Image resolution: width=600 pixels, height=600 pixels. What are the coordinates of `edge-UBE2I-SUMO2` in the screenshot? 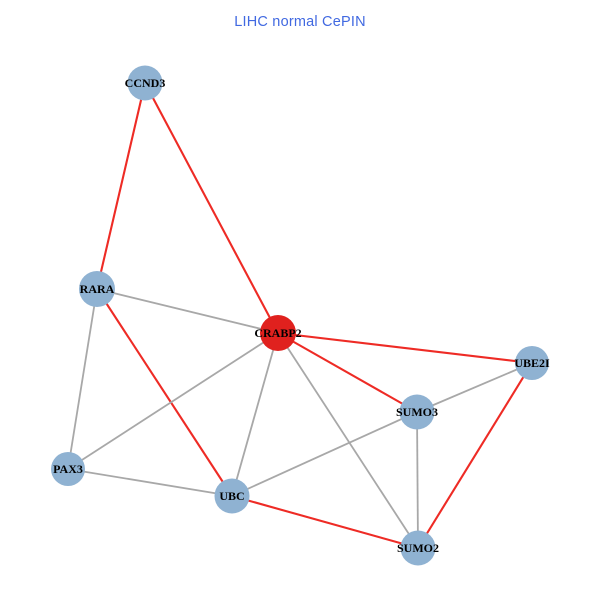 It's located at (475, 455).